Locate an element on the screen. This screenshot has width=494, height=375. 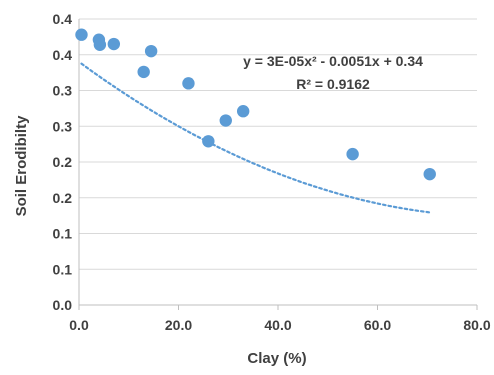
y-tick-label-2: 0.1 is located at coordinates (63, 234).